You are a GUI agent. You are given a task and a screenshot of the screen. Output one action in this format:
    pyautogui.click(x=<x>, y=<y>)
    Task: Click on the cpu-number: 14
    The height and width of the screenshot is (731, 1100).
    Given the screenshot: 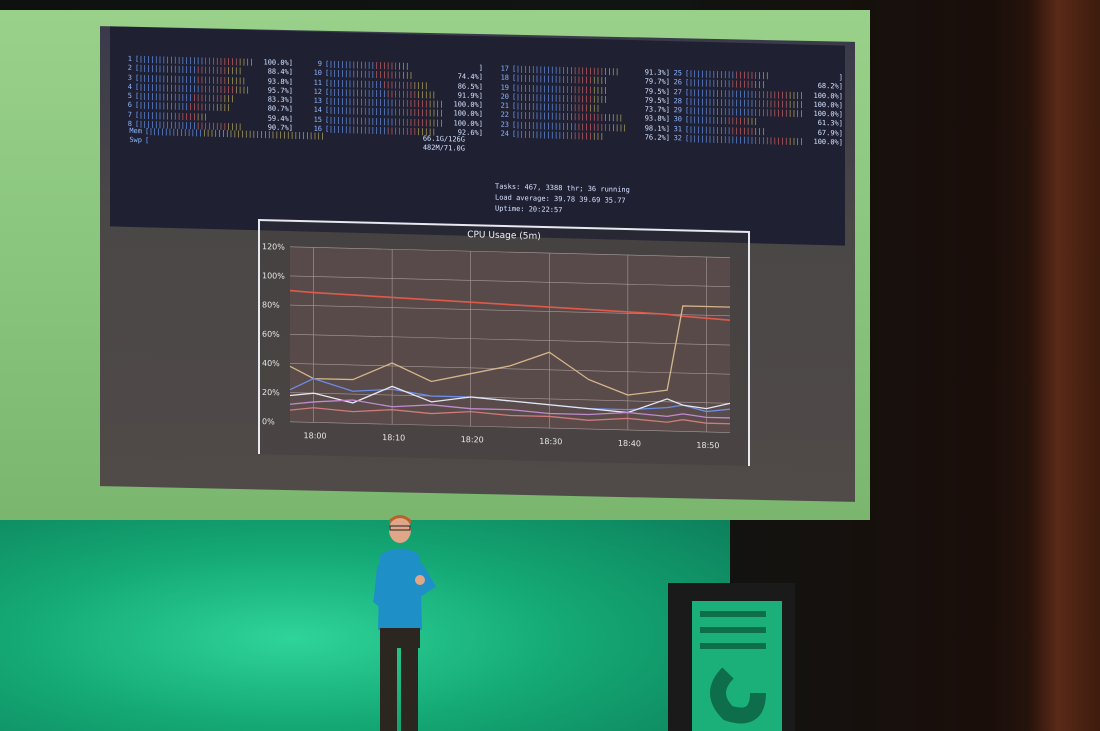 What is the action you would take?
    pyautogui.click(x=317, y=110)
    